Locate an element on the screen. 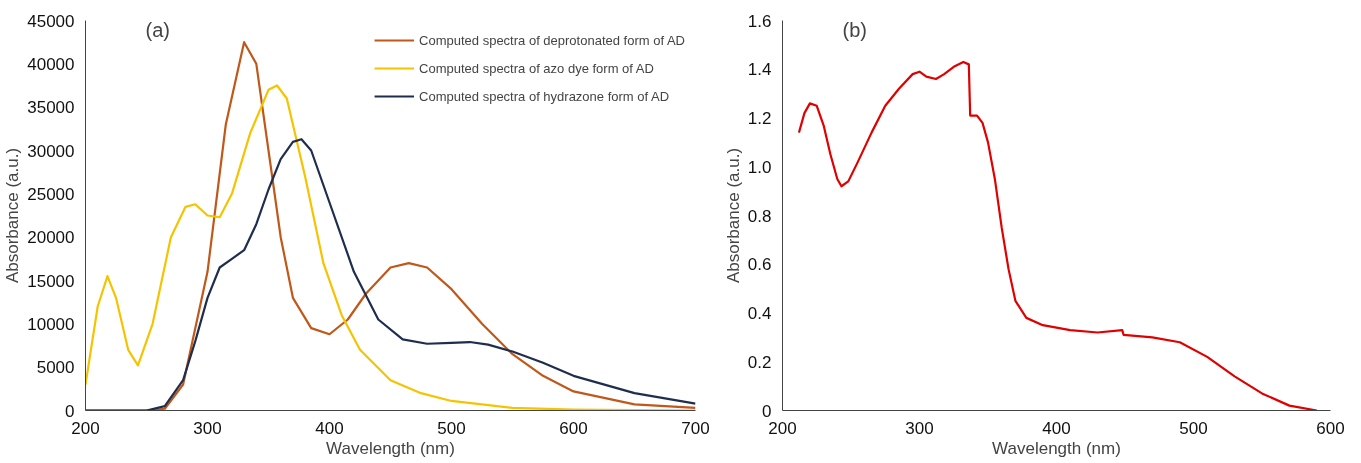 This screenshot has width=1361, height=463. y-tick-label: 1.2 is located at coordinates (759, 118).